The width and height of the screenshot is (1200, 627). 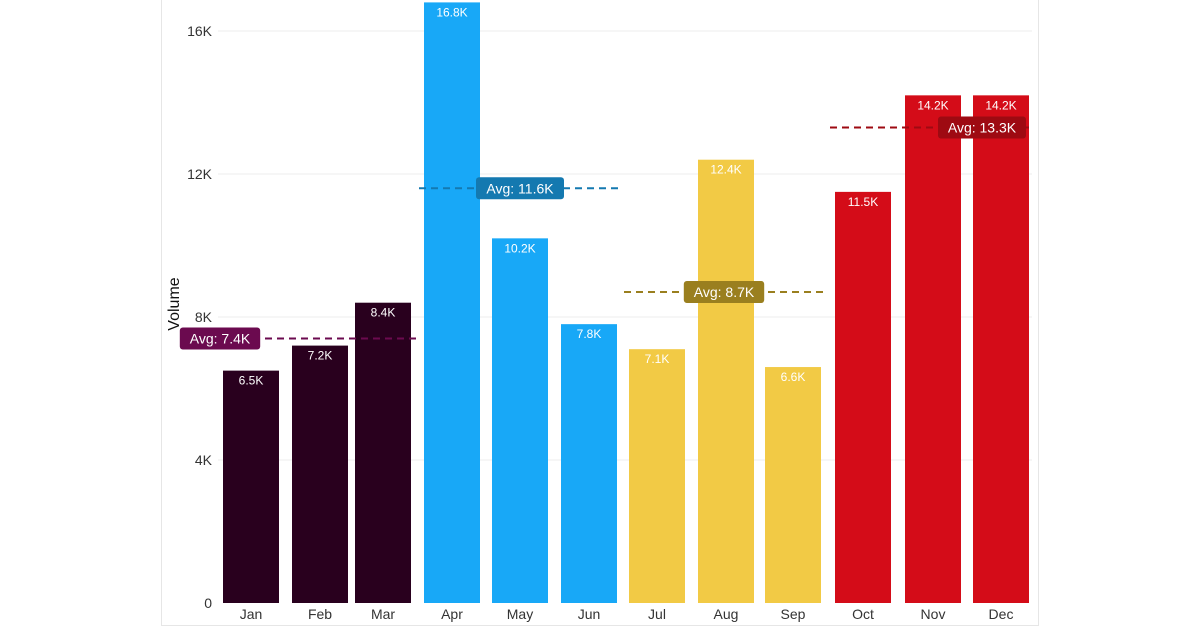 I want to click on bar-jun, so click(x=589, y=463).